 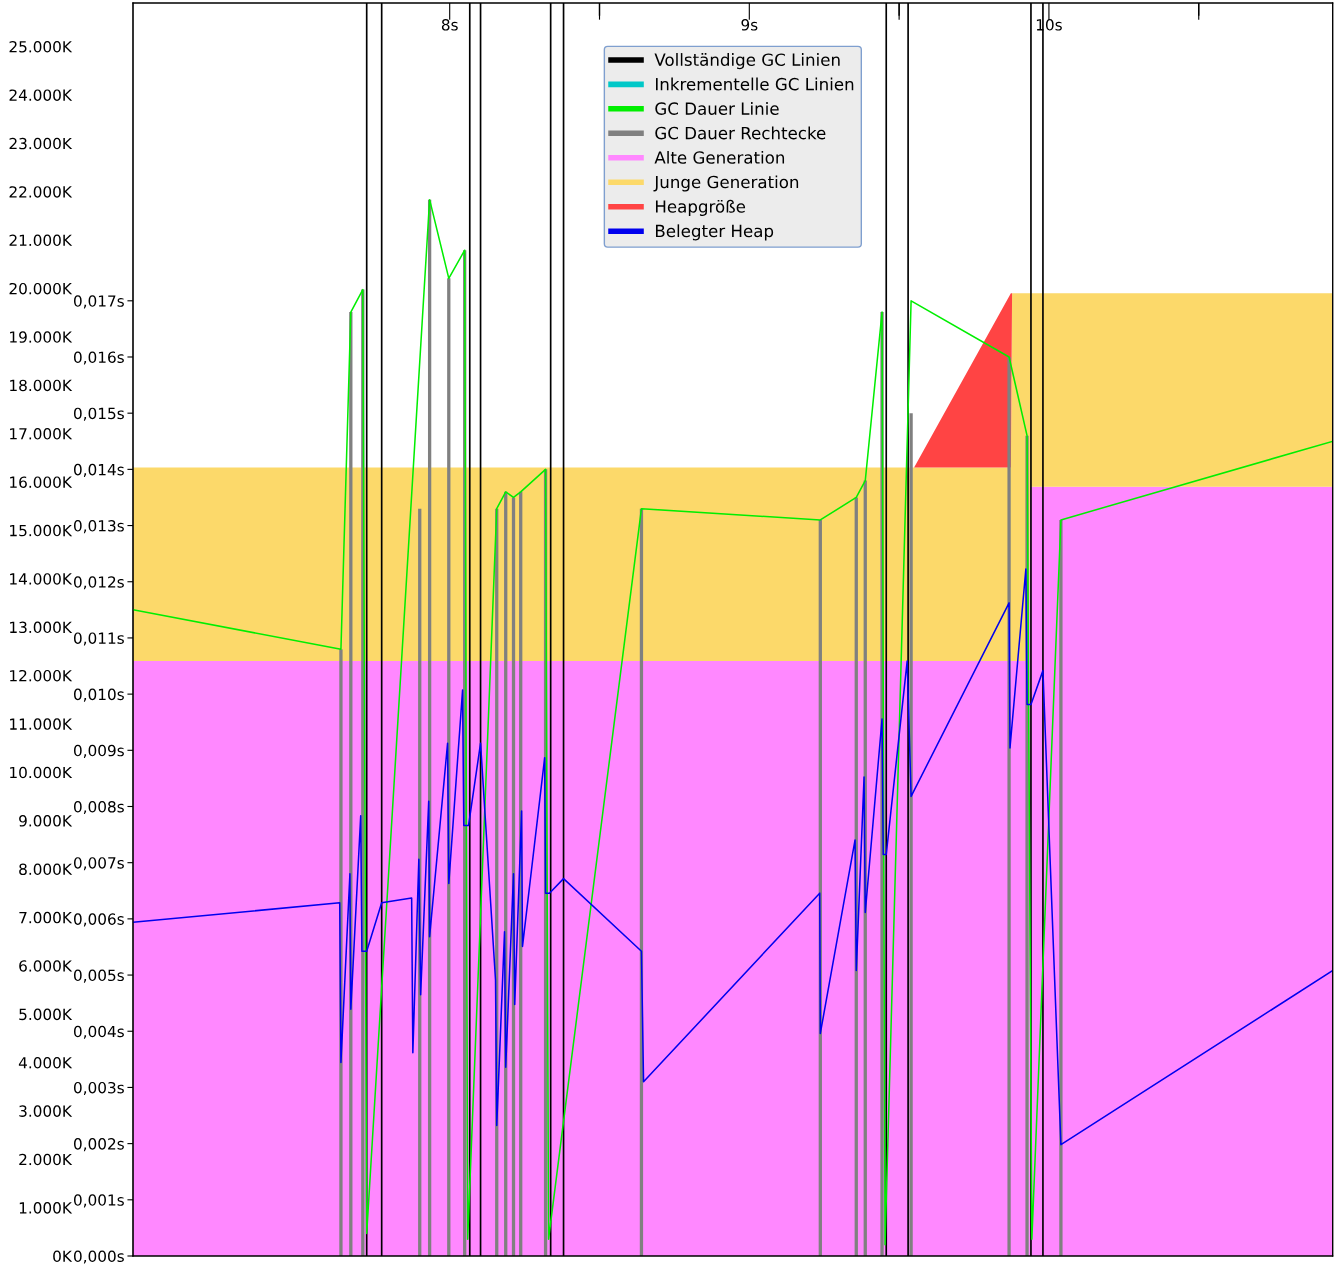 What do you see at coordinates (46, 821) in the screenshot?
I see `y-tick-label: 9.000K` at bounding box center [46, 821].